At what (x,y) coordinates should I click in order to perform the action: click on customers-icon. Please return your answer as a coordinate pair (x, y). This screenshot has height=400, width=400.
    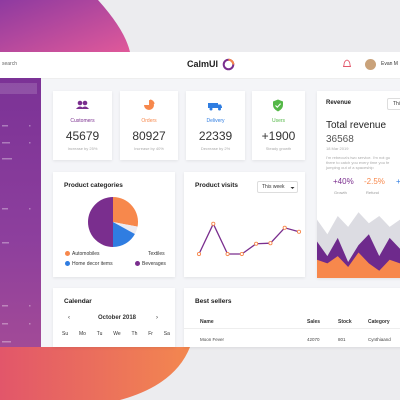
    Looking at the image, I should click on (82, 104).